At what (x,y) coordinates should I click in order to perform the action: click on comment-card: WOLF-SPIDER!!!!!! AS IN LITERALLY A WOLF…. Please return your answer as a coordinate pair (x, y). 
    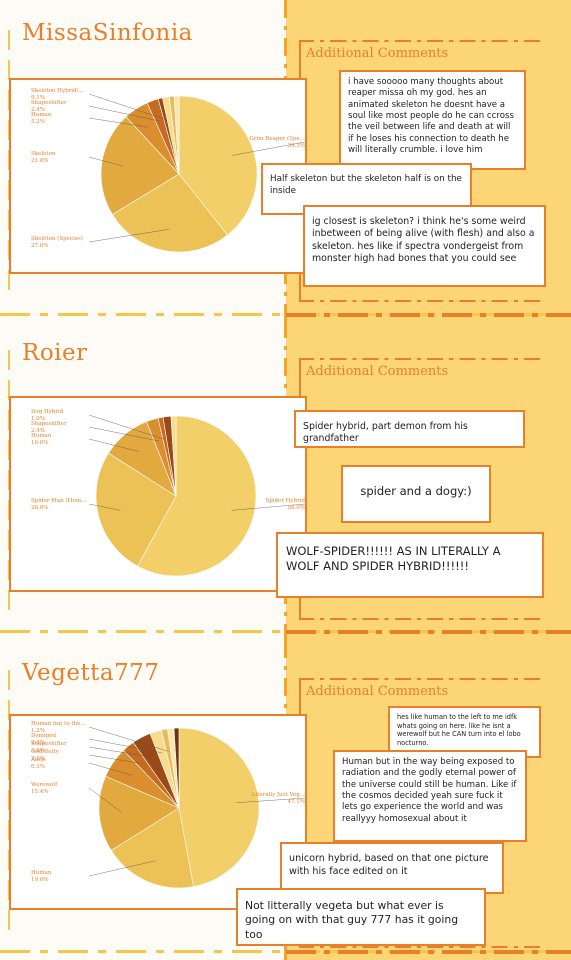
    Looking at the image, I should click on (410, 565).